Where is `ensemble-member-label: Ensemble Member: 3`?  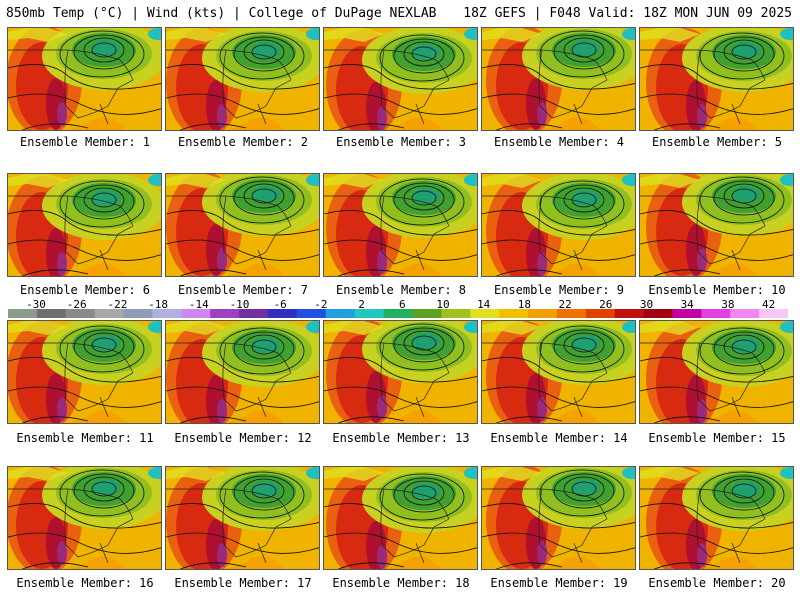 ensemble-member-label: Ensemble Member: 3 is located at coordinates (401, 142).